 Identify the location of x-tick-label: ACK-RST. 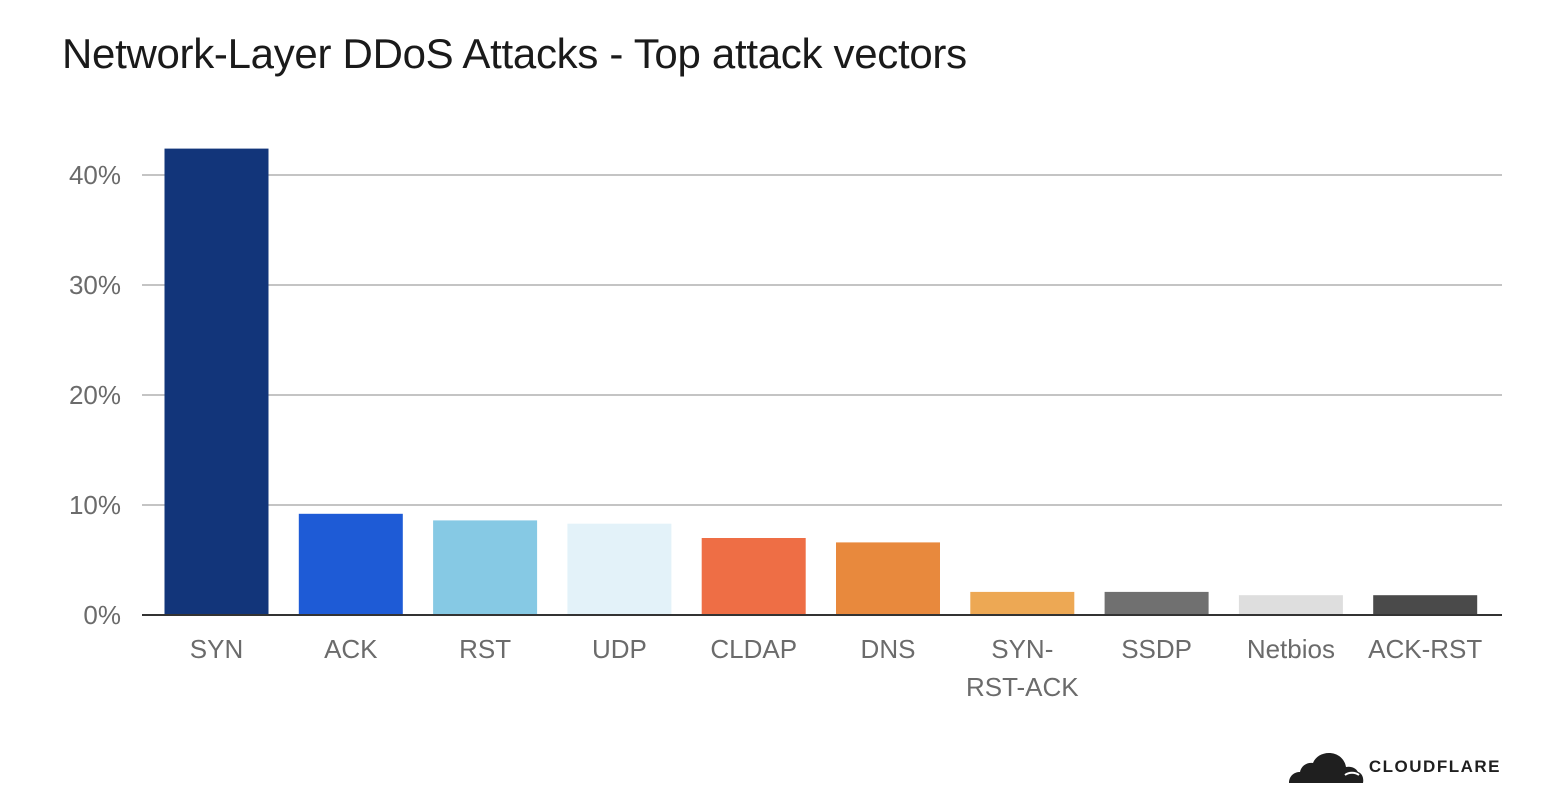
(1425, 649).